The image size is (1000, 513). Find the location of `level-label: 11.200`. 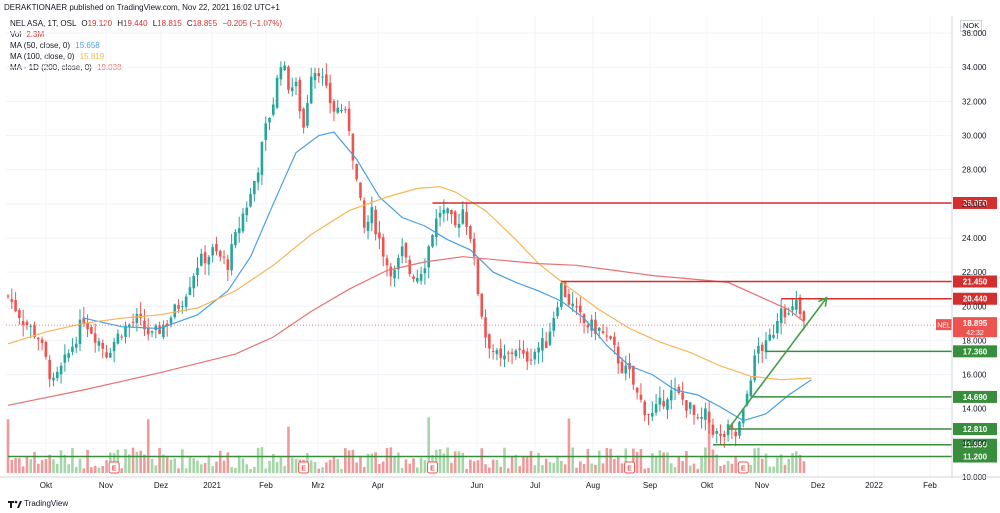

level-label: 11.200 is located at coordinates (975, 457).